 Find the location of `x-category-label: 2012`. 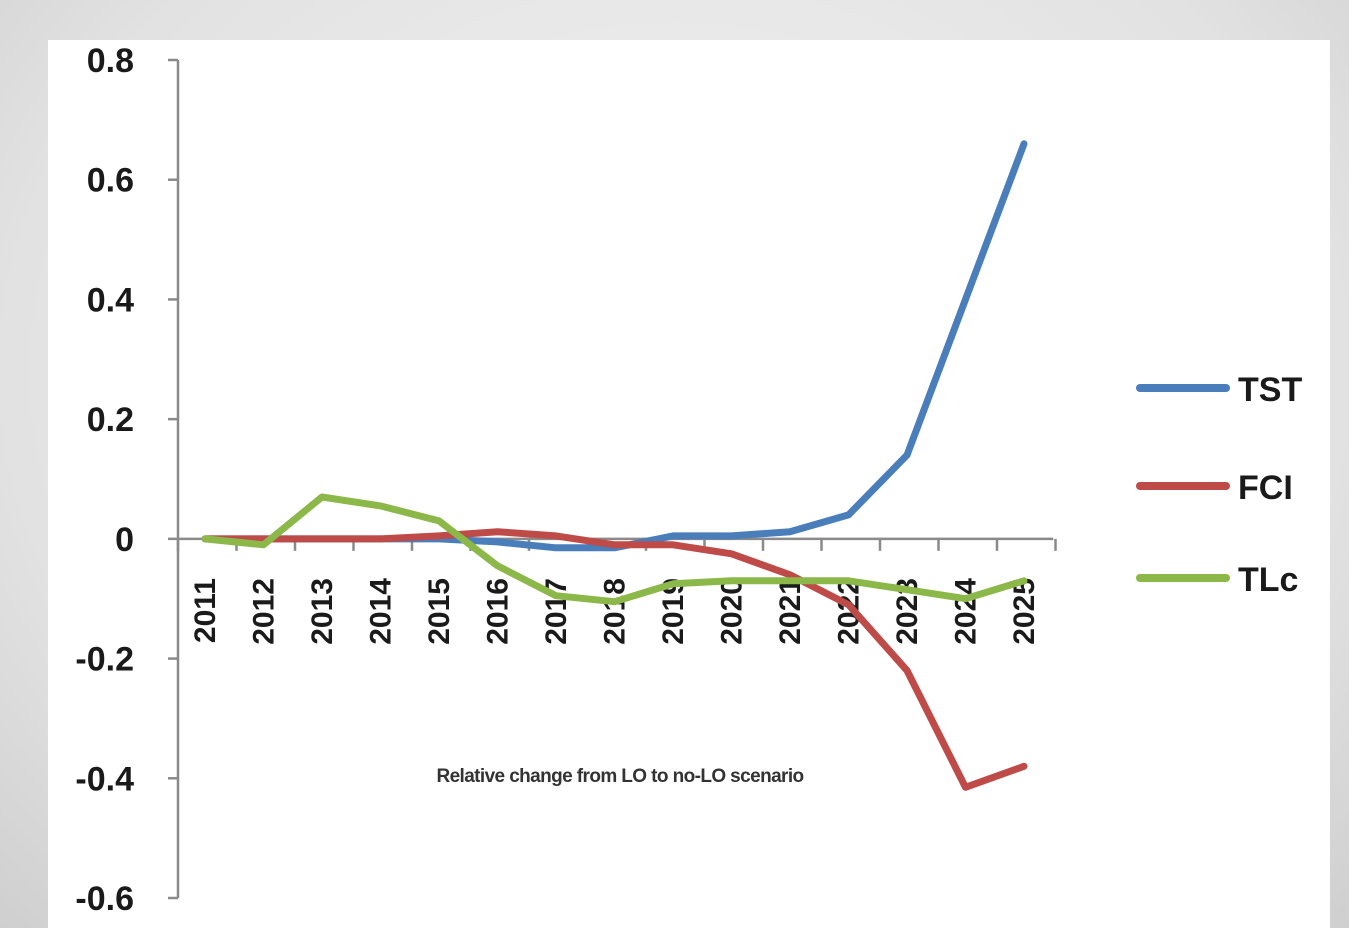

x-category-label: 2012 is located at coordinates (264, 611).